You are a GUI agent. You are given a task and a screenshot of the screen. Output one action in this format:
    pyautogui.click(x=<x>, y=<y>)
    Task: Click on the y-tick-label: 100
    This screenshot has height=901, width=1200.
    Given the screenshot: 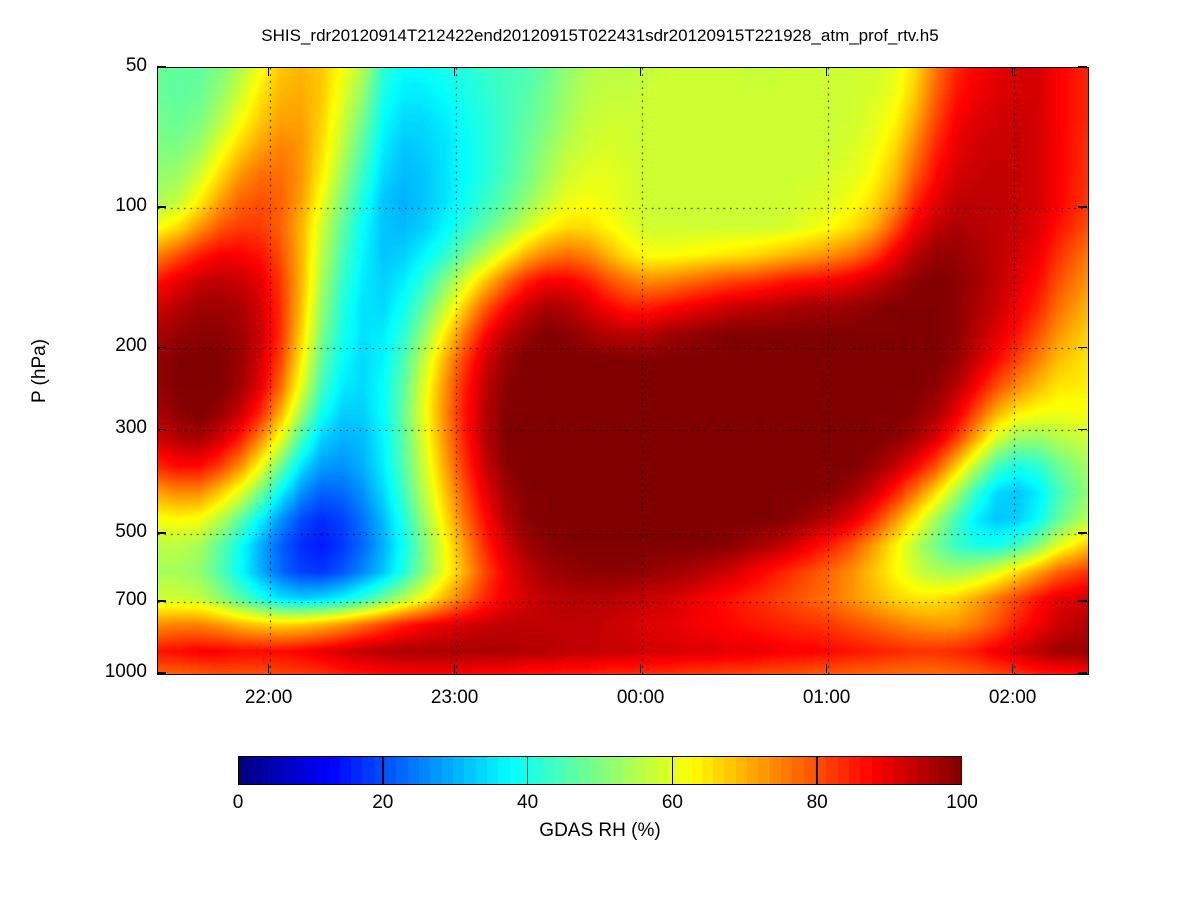 What is the action you would take?
    pyautogui.click(x=131, y=206)
    